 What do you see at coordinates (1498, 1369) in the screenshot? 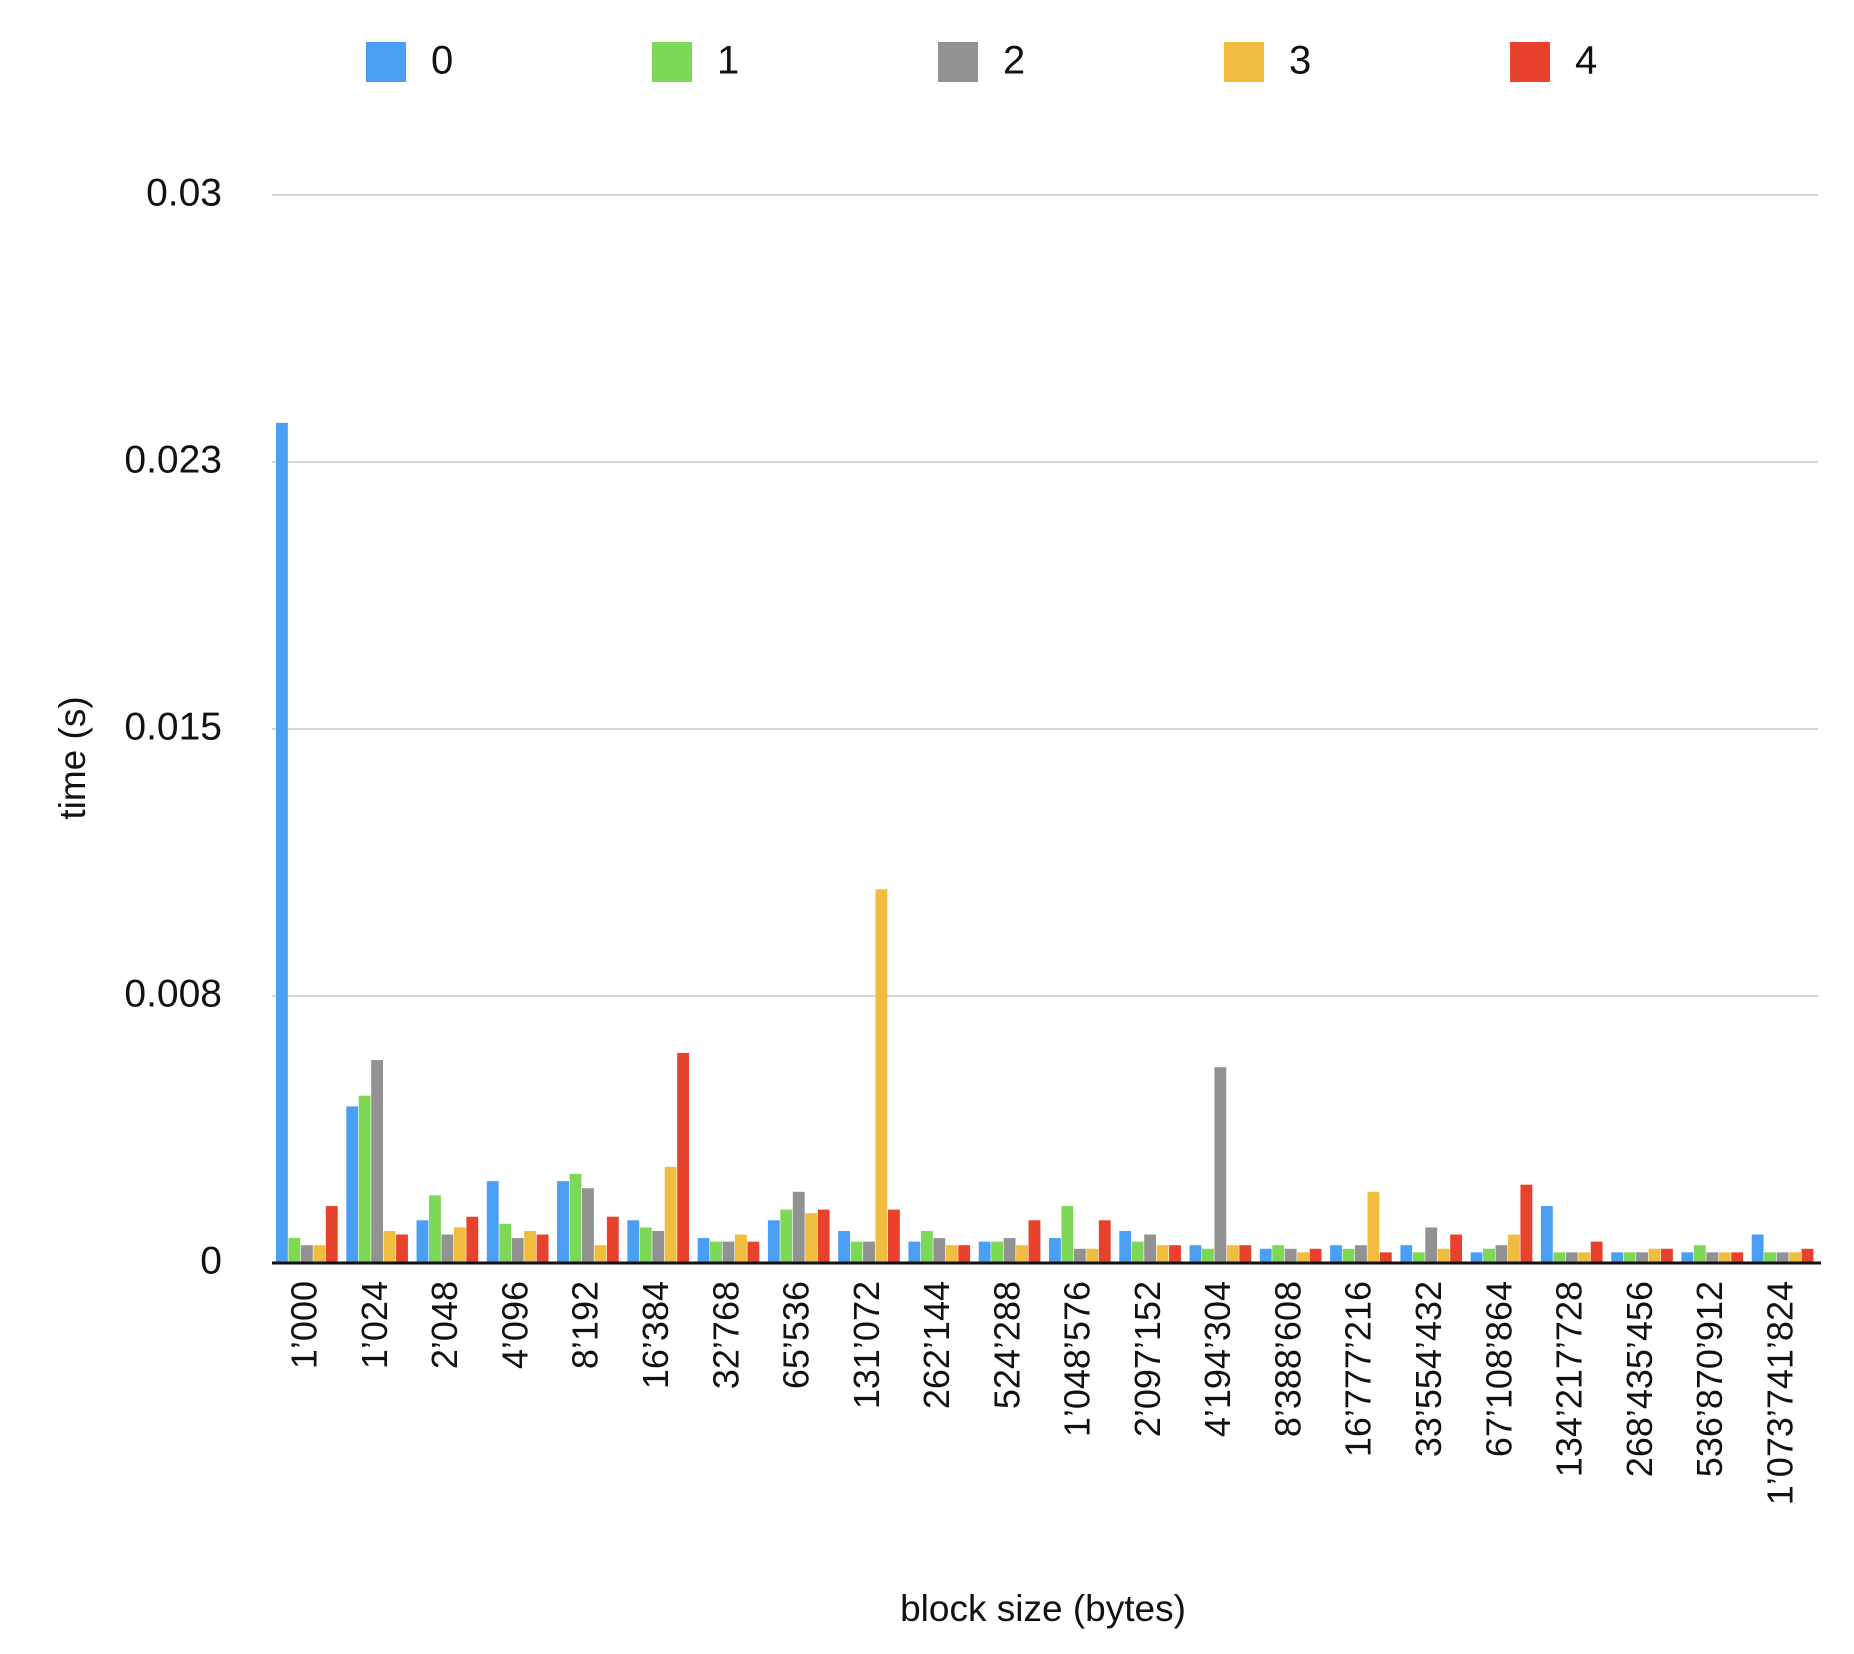
I see `x-tick-label: 67’108’864` at bounding box center [1498, 1369].